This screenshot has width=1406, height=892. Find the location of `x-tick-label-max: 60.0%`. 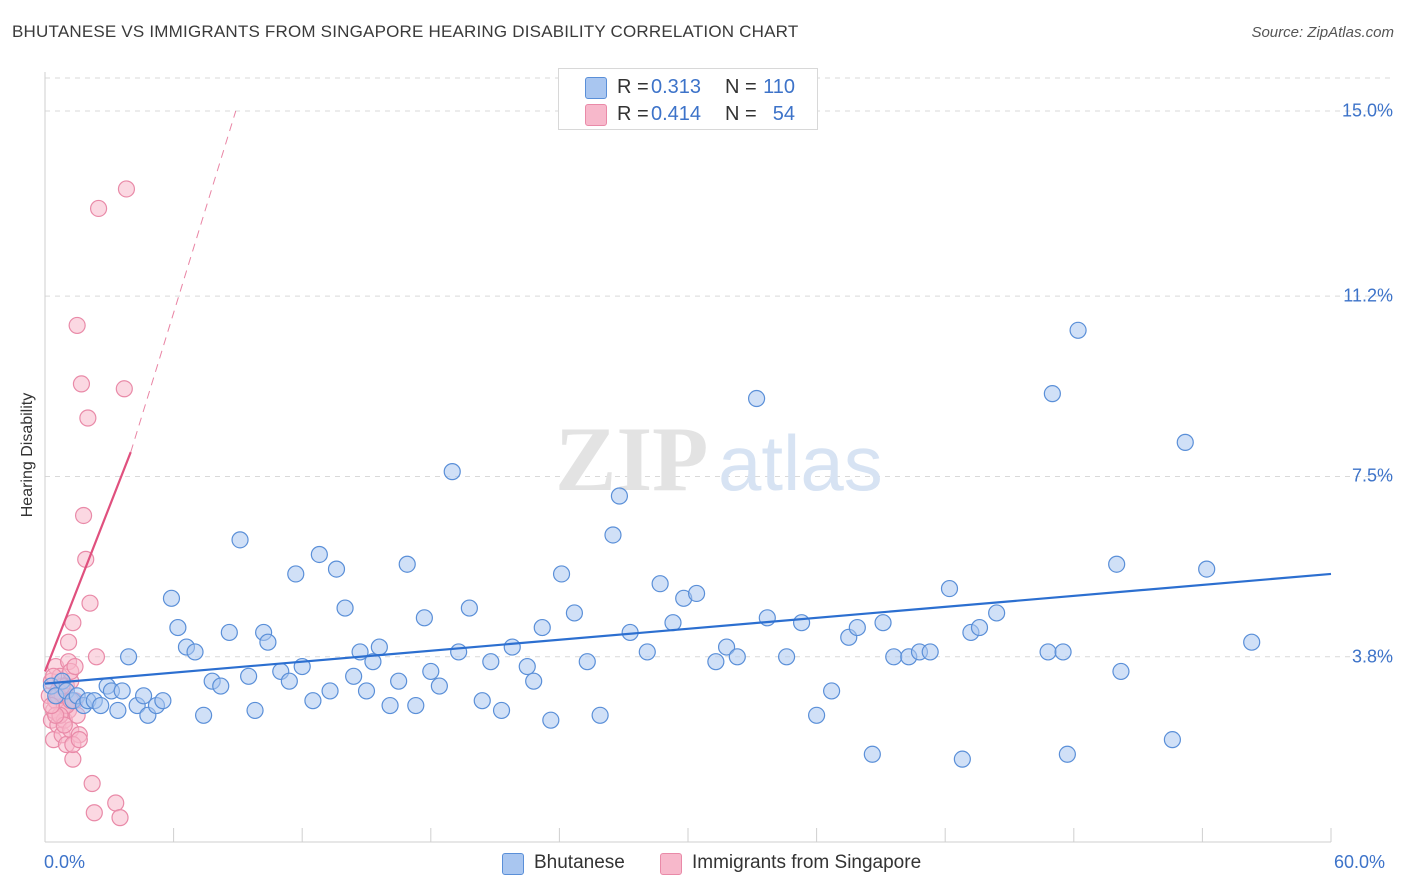

x-tick-label-max: 60.0% is located at coordinates (1360, 862).